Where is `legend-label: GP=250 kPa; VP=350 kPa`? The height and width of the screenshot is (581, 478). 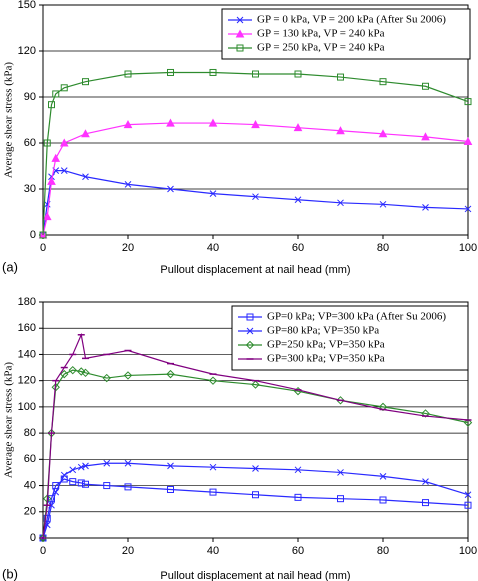
legend-label: GP=250 kPa; VP=350 kPa is located at coordinates (326, 345).